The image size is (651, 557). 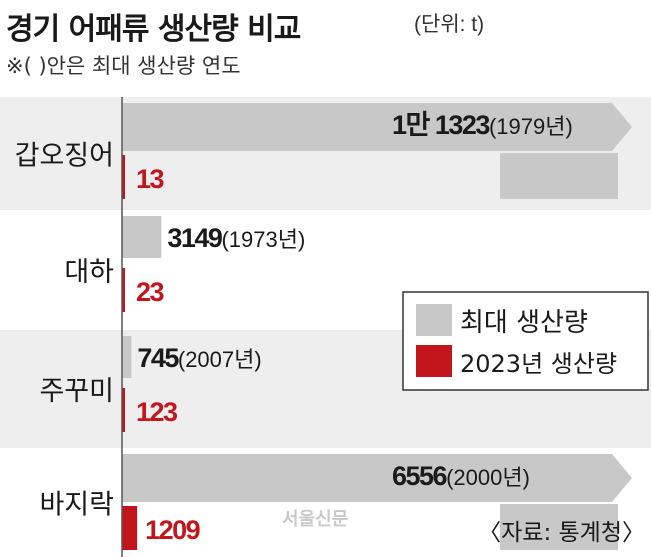 I want to click on watermark: 서울신문, so click(x=315, y=519).